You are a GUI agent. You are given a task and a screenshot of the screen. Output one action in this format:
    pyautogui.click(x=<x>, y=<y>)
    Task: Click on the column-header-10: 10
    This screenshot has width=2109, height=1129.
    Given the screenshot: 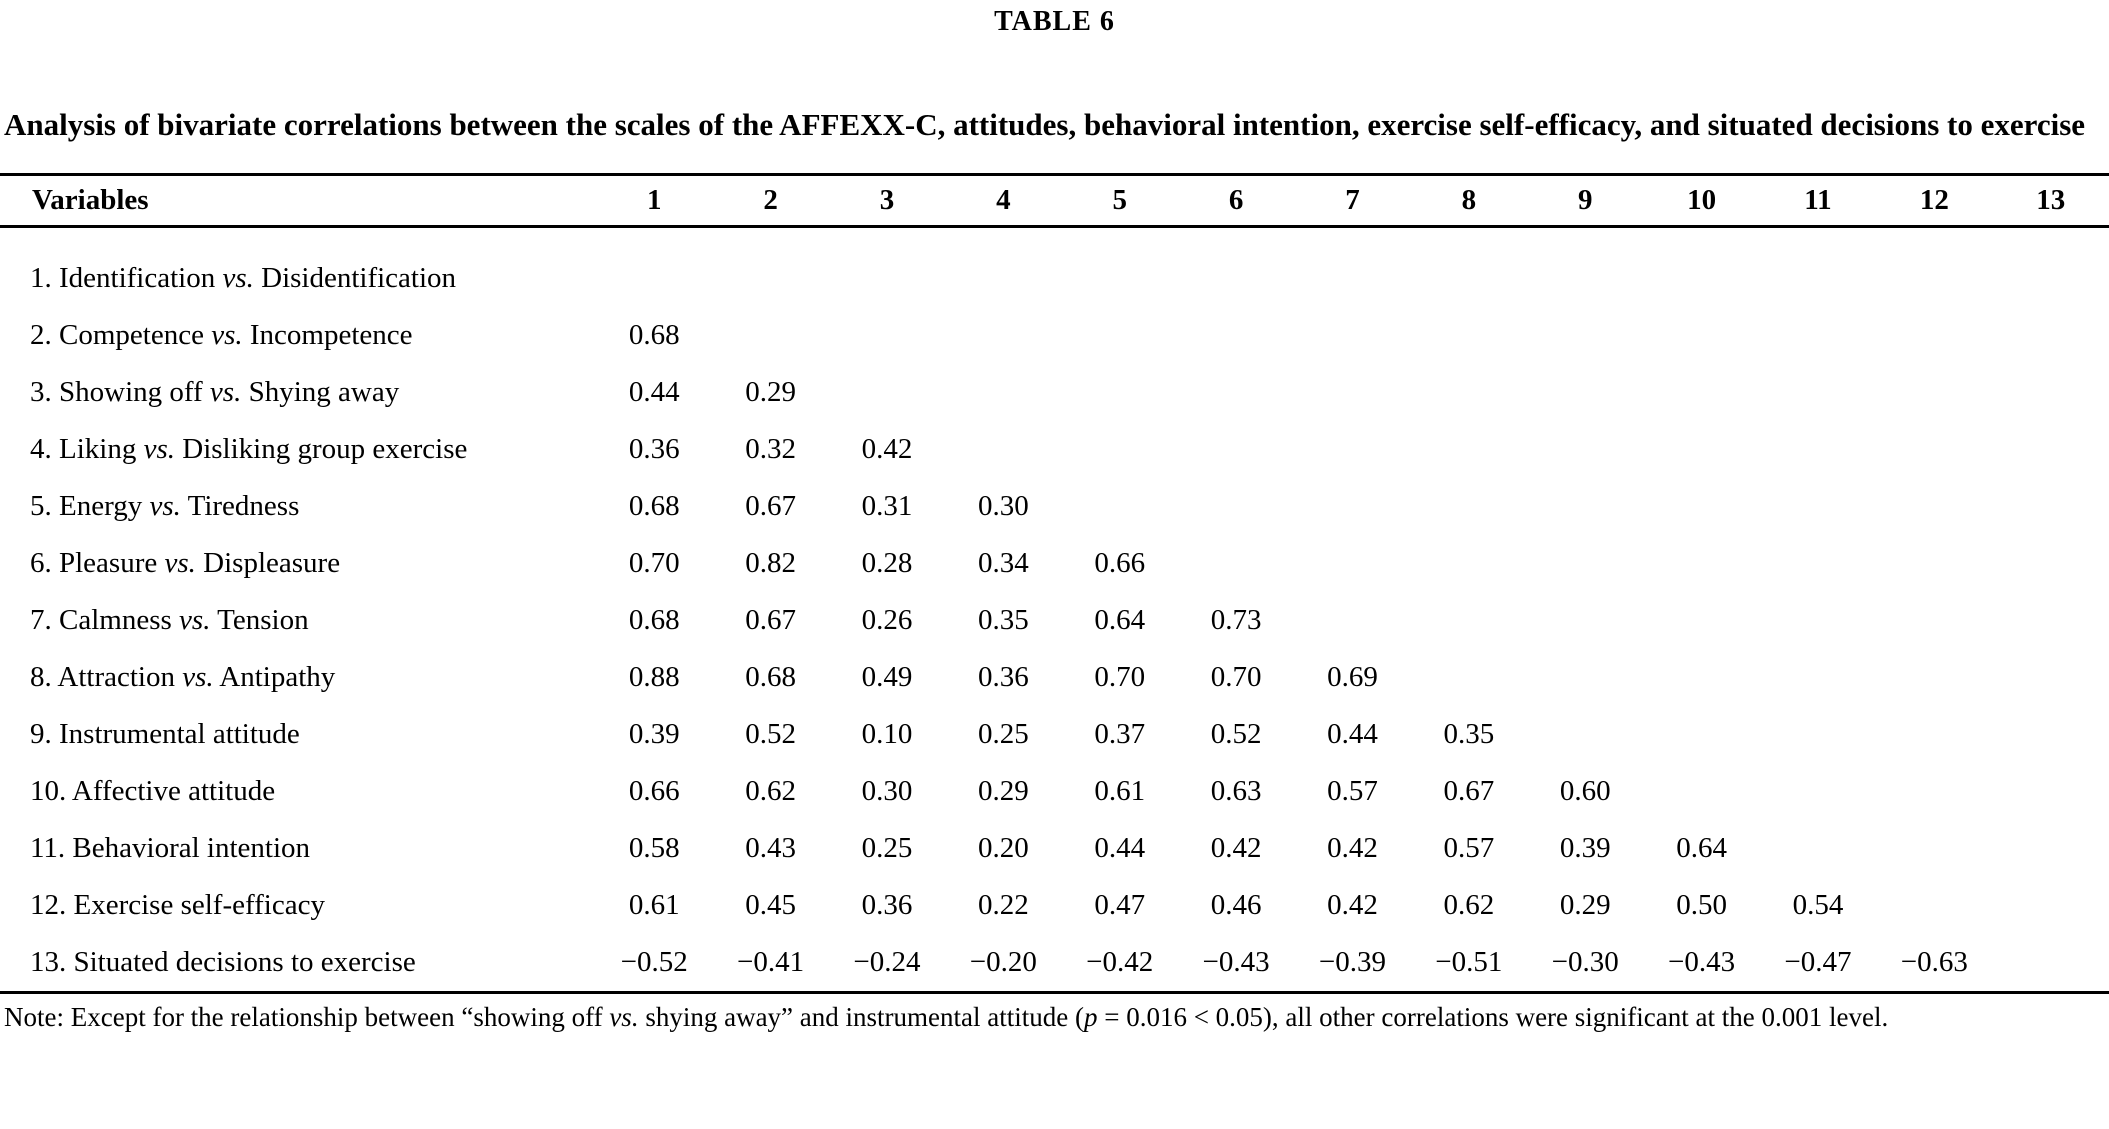 What is the action you would take?
    pyautogui.click(x=1701, y=201)
    